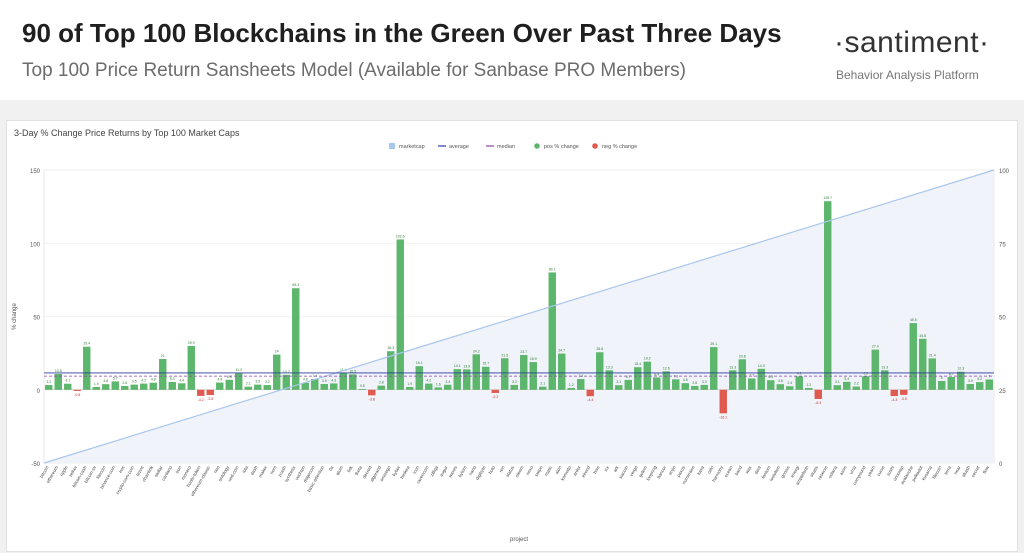 The width and height of the screenshot is (1024, 553). Describe the element at coordinates (105, 381) in the screenshot. I see `bar-data-label: 3.8` at that location.